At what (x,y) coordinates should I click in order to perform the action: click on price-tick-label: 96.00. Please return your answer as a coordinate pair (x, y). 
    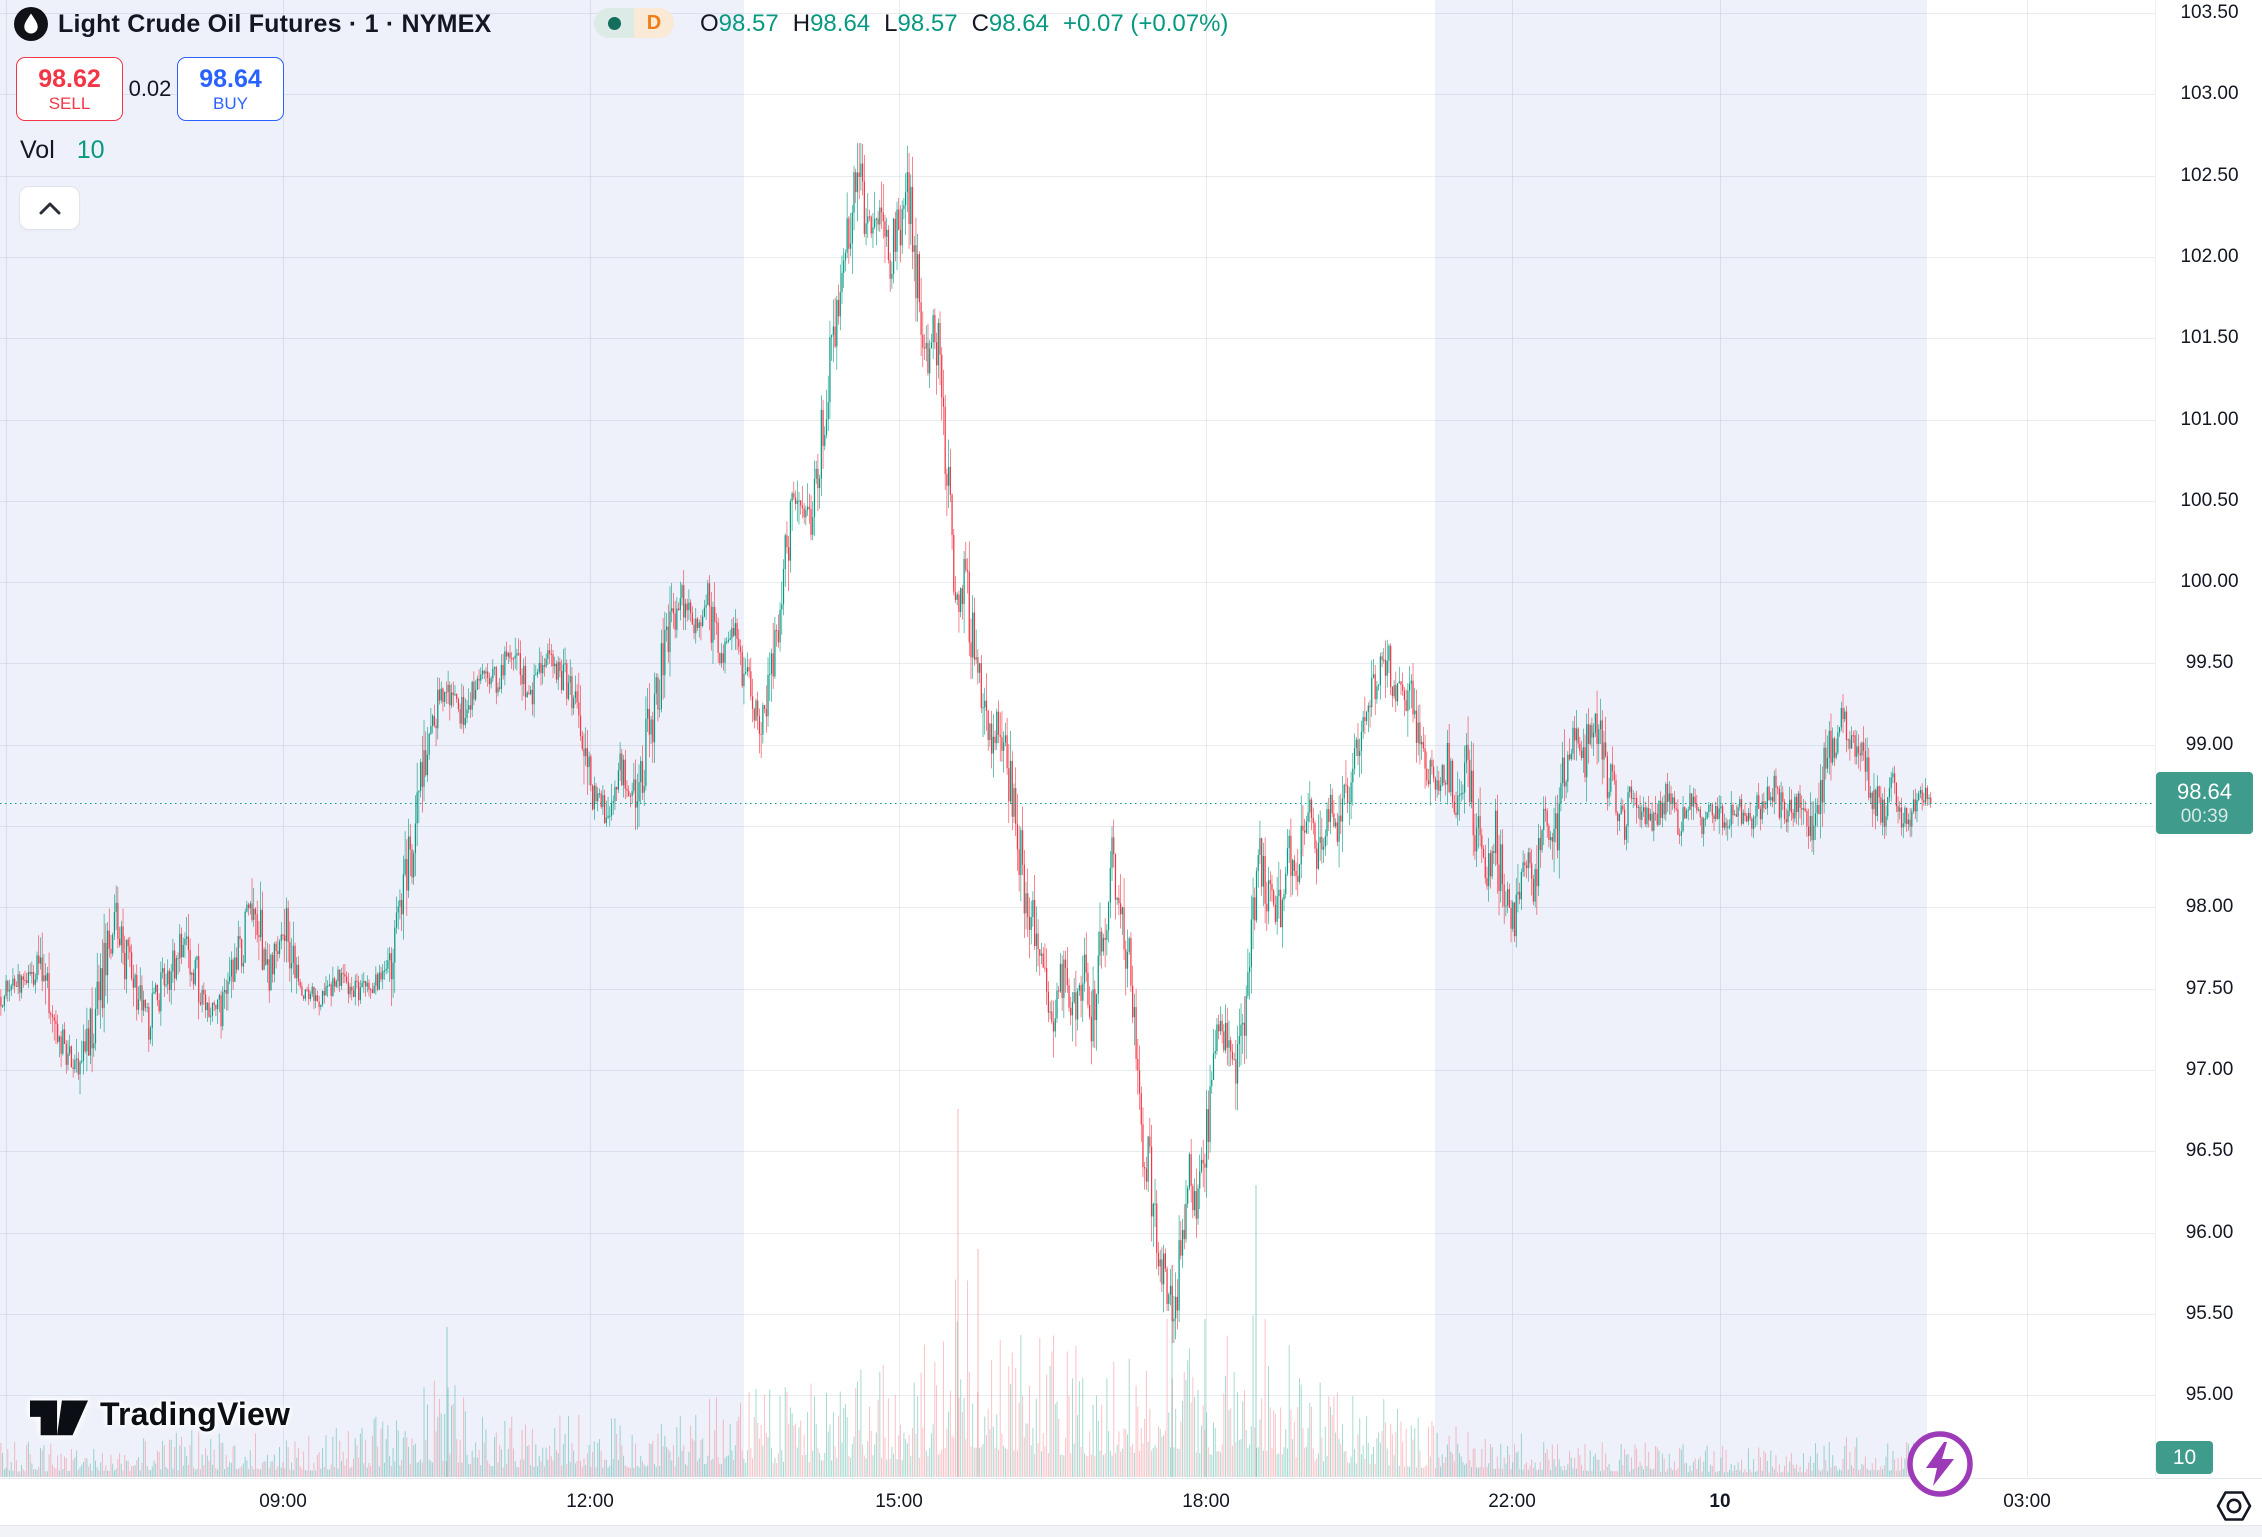
    Looking at the image, I should click on (2209, 1232).